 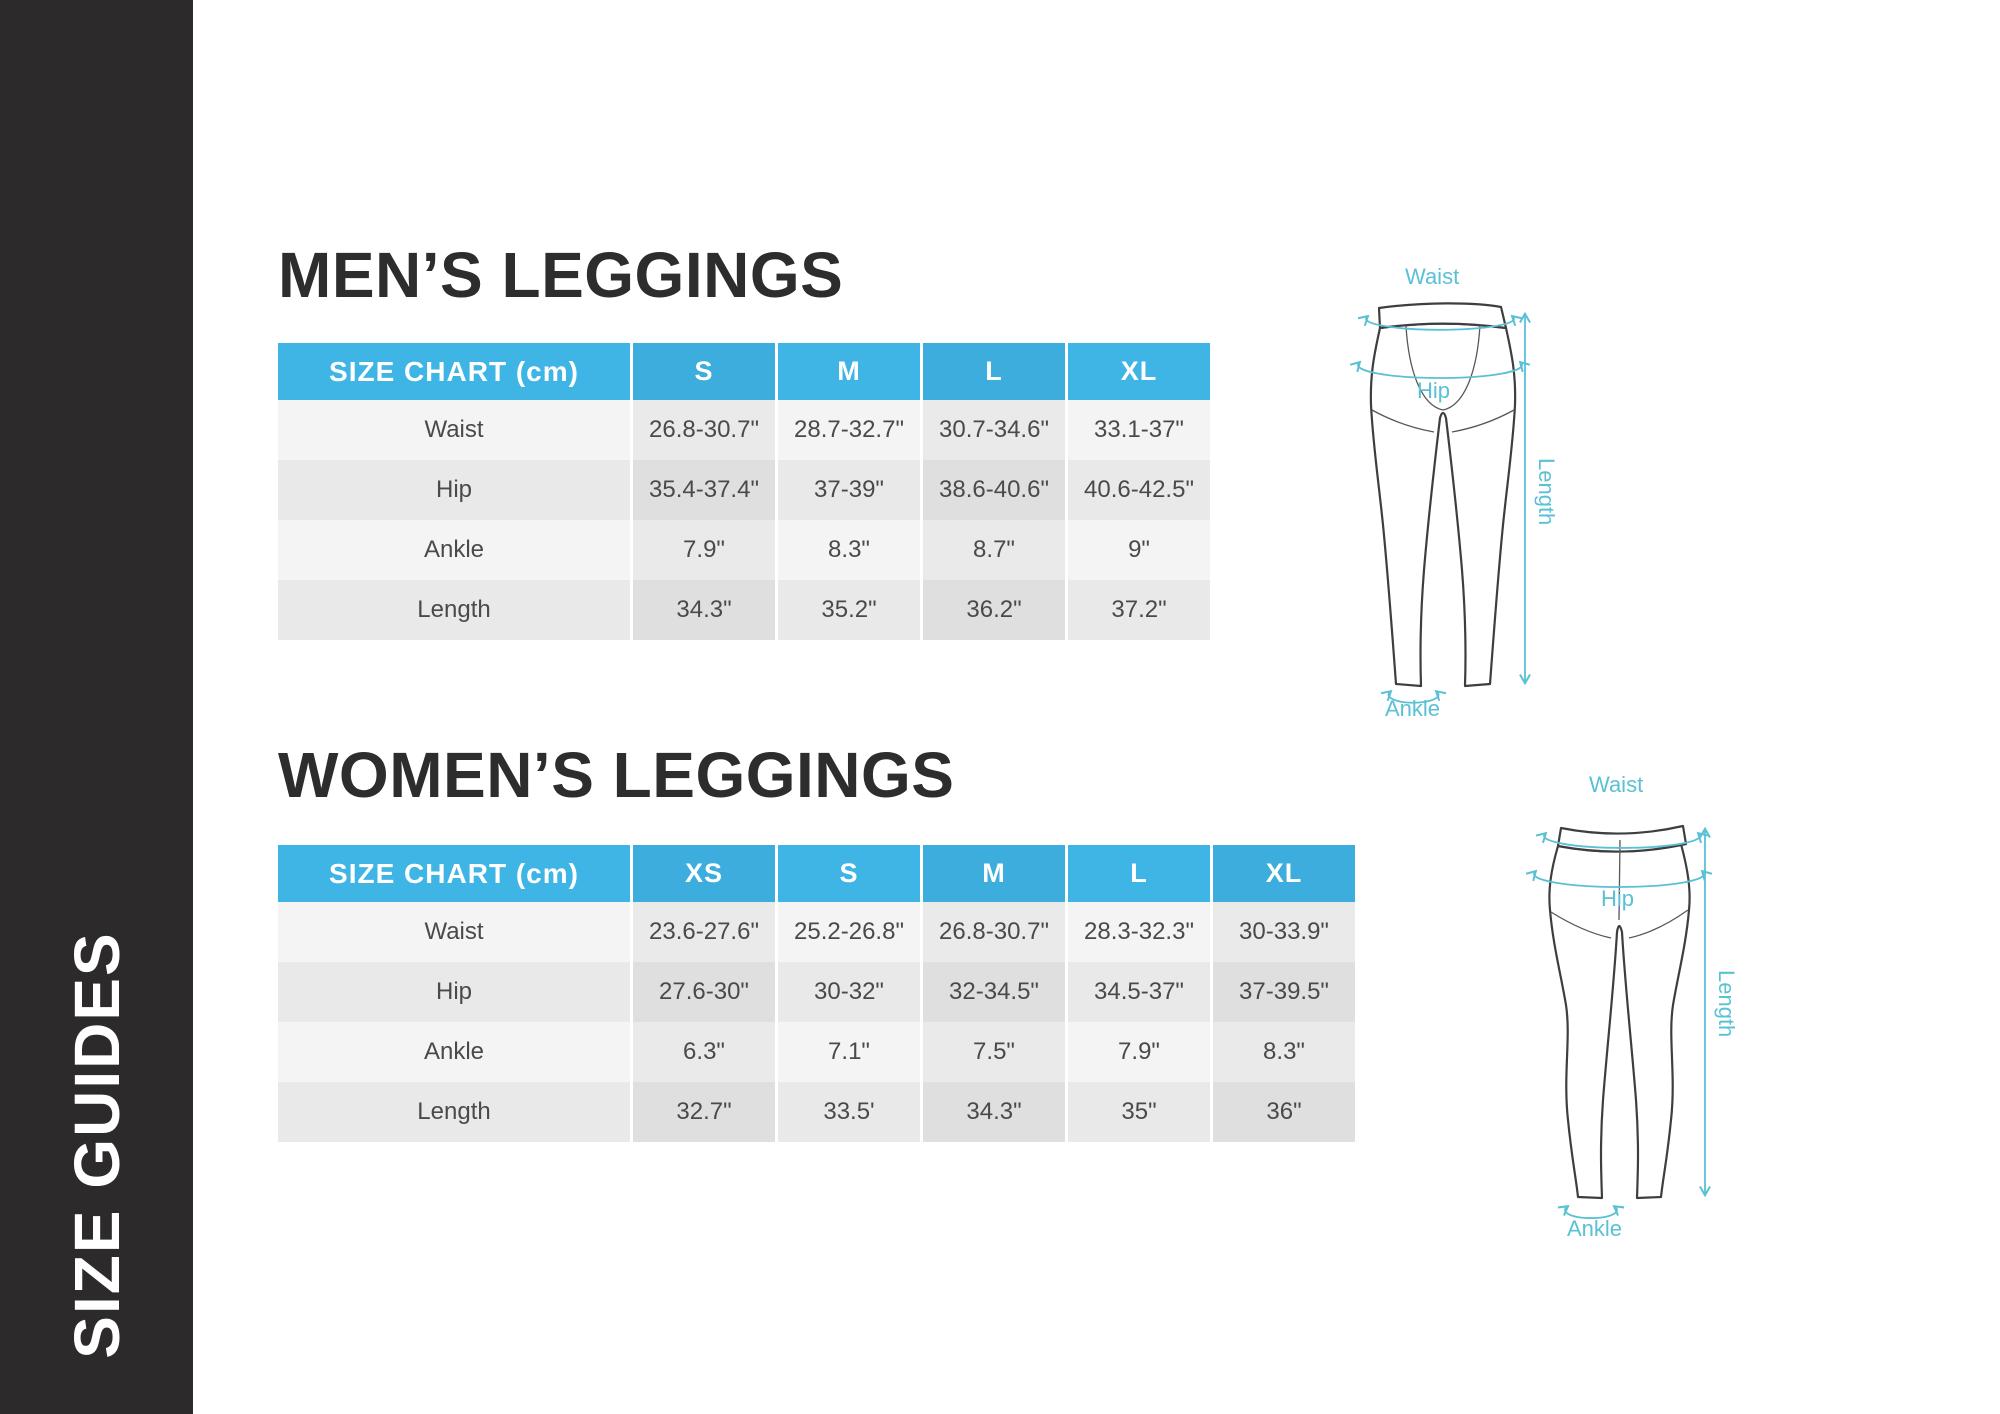 What do you see at coordinates (97, 1145) in the screenshot?
I see `page-title: SIZE GUIDES` at bounding box center [97, 1145].